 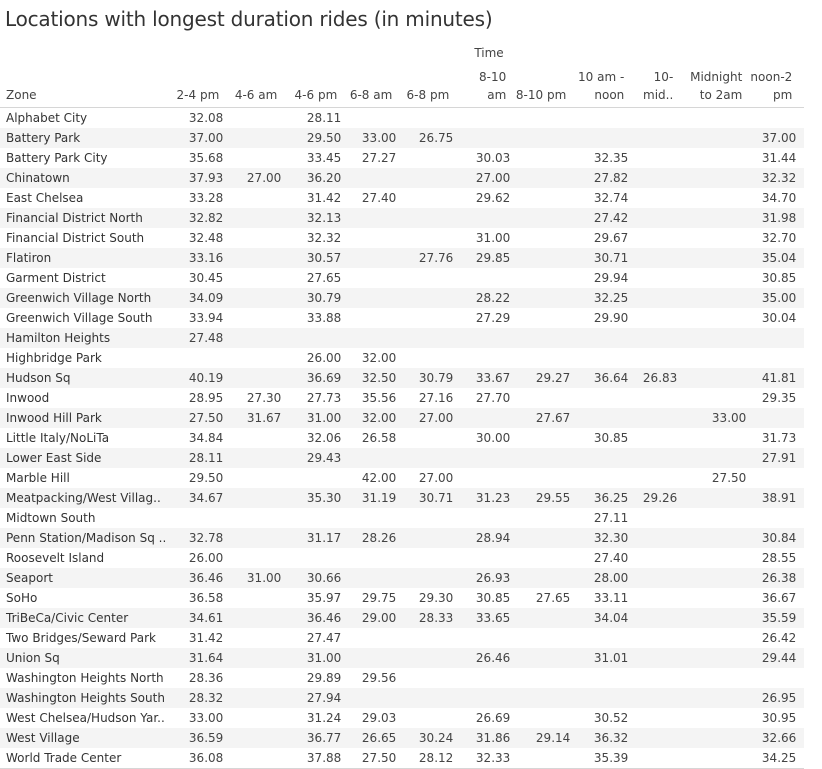 What do you see at coordinates (721, 95) in the screenshot?
I see `time-column-header-line: to 2am` at bounding box center [721, 95].